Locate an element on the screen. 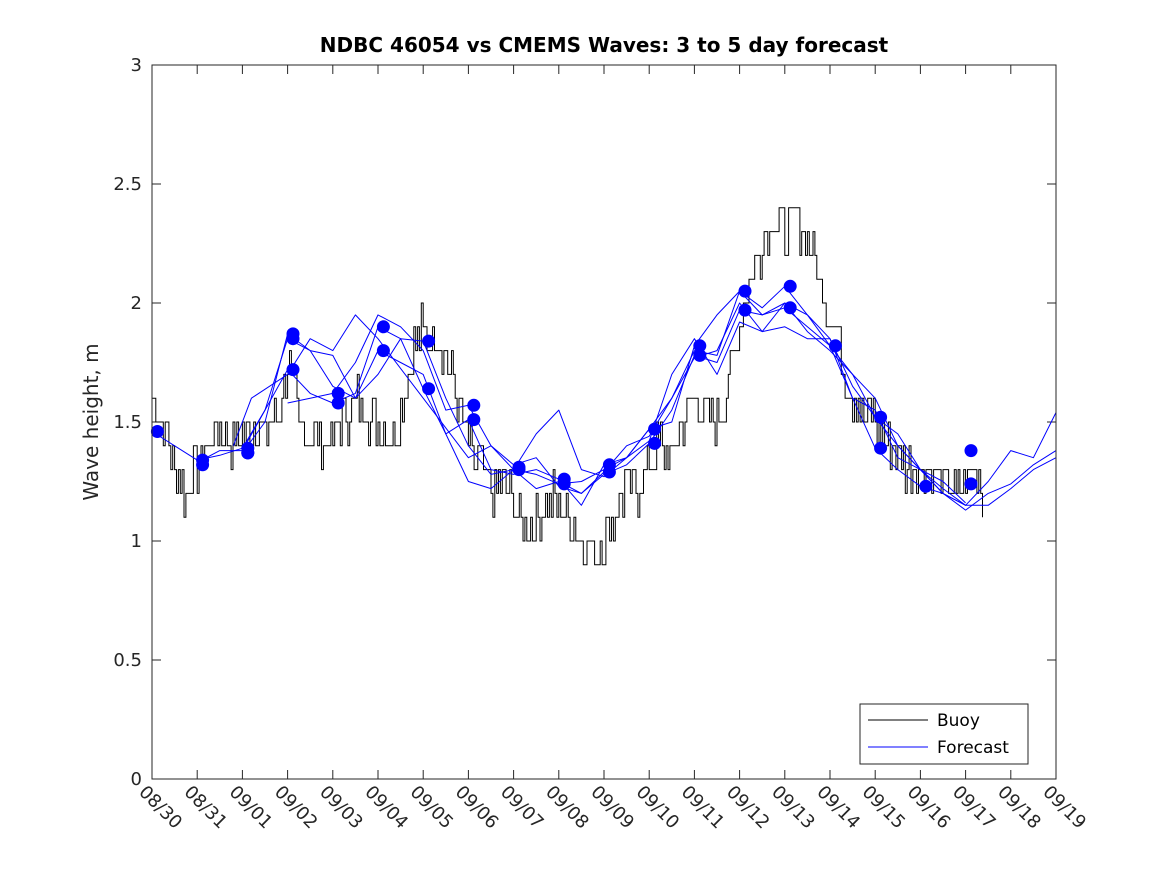 The width and height of the screenshot is (1167, 875). legend: Buoy Forecast is located at coordinates (944, 734).